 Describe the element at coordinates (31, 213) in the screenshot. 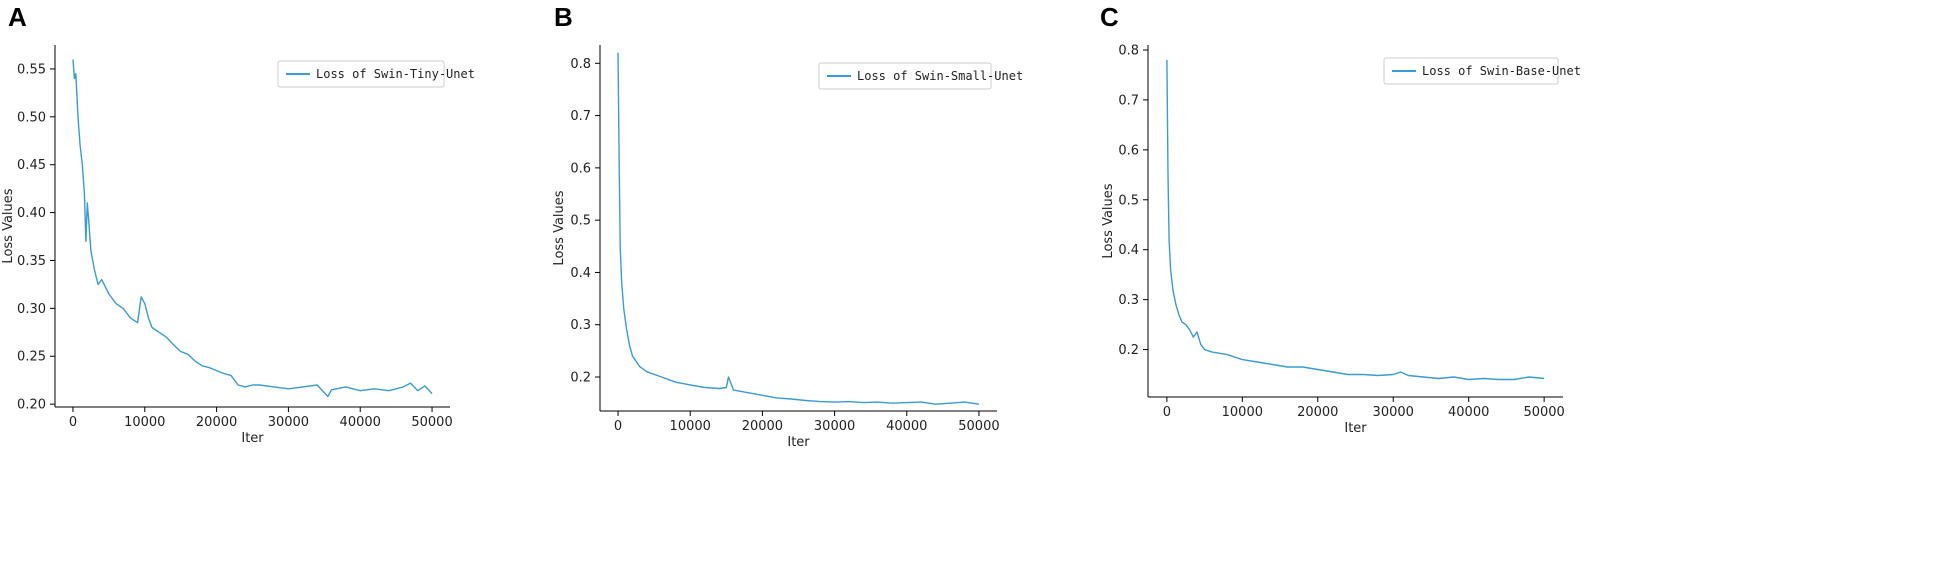

I see `y-tick-label: 0.40` at that location.